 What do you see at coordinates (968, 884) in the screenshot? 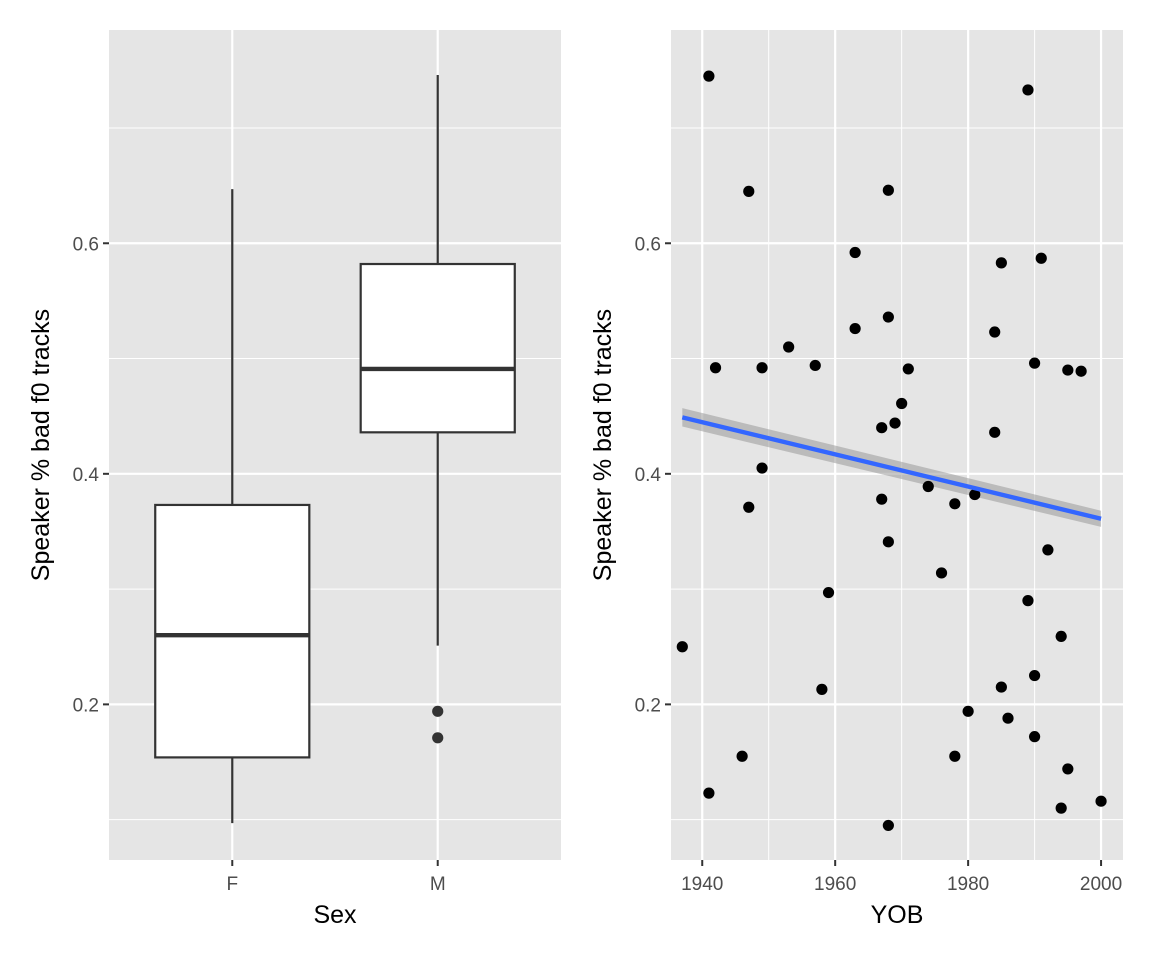
I see `scatter-x-tick-label: 1980` at bounding box center [968, 884].